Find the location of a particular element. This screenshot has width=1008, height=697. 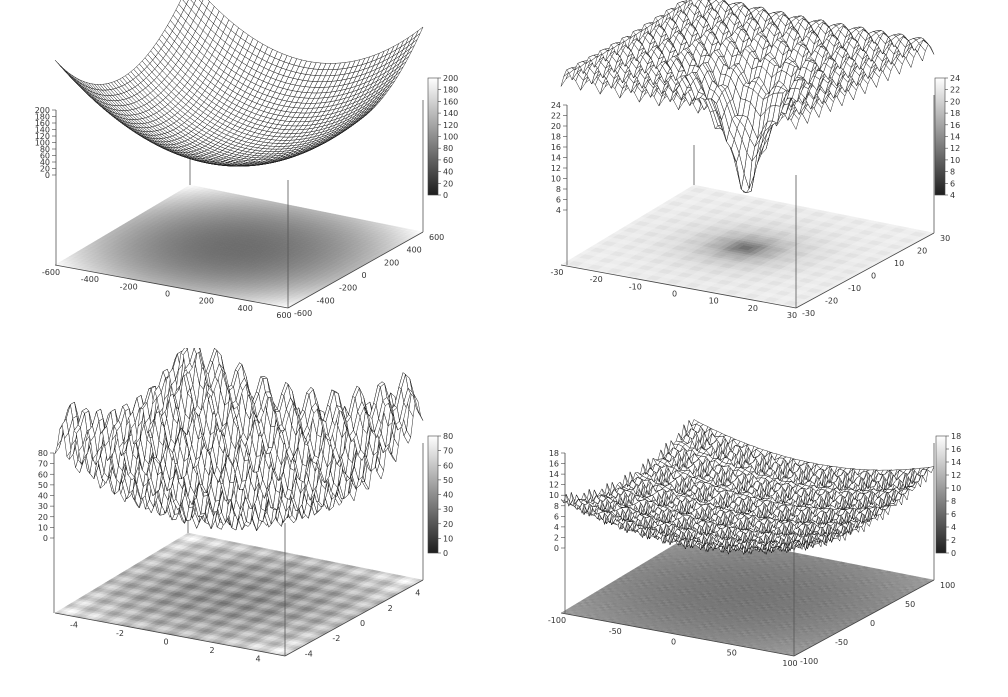

z-tick-label: 14 is located at coordinates (554, 474).